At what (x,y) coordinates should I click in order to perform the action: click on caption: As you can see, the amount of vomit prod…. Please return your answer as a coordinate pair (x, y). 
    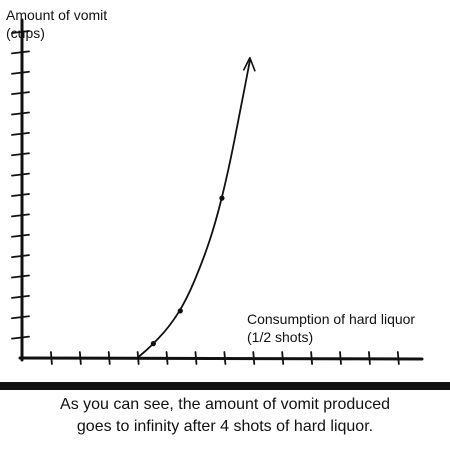
    Looking at the image, I should click on (225, 416).